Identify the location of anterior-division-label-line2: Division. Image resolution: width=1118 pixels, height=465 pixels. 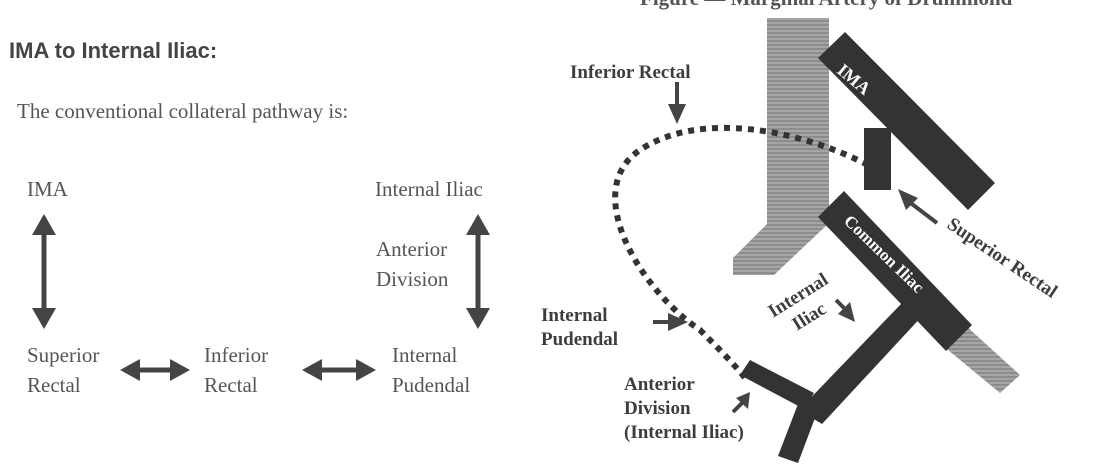
(657, 408).